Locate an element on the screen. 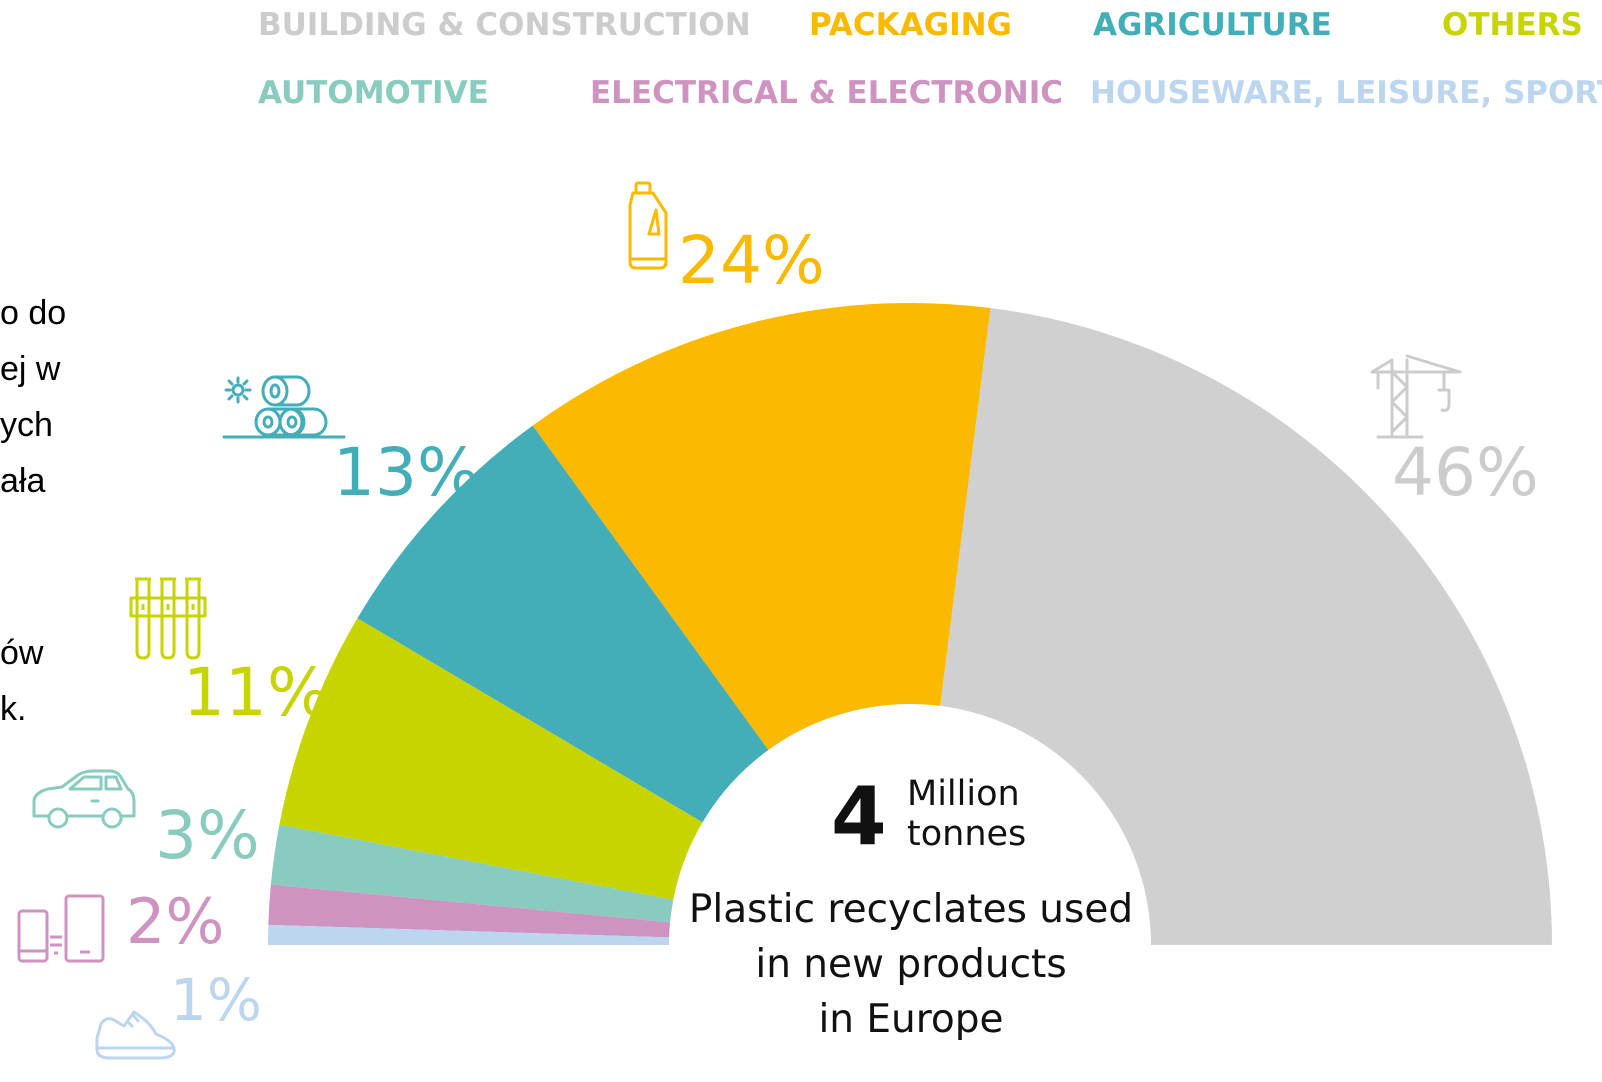 The width and height of the screenshot is (1602, 1082). pct-label-automotive: 3% is located at coordinates (207, 835).